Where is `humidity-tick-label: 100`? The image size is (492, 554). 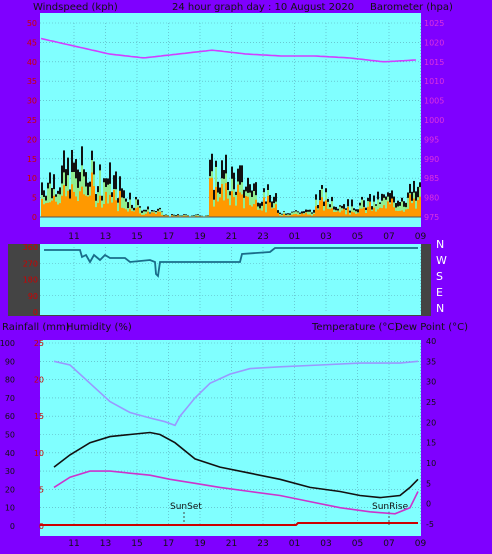 humidity-tick-label: 100 is located at coordinates (7, 343).